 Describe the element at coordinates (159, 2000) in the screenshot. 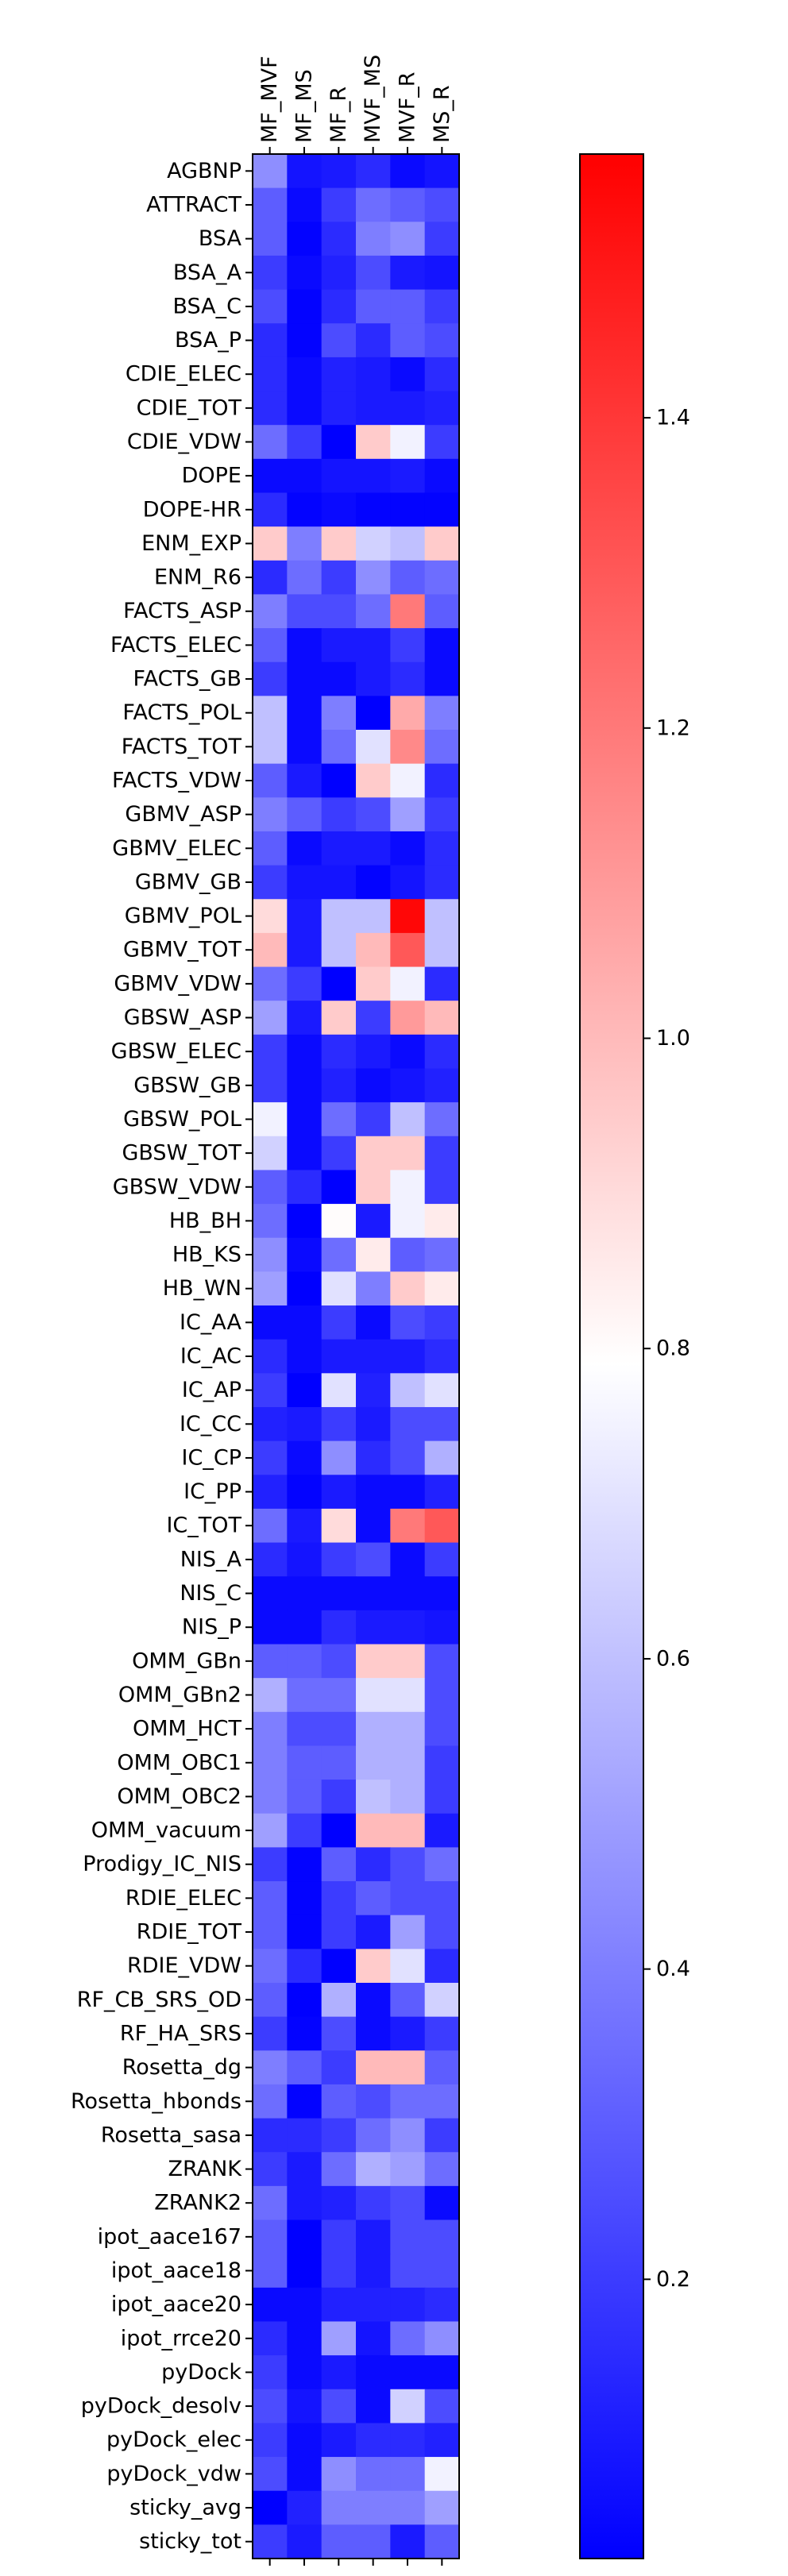

I see `row-label: RF_CB_SRS_OD` at that location.